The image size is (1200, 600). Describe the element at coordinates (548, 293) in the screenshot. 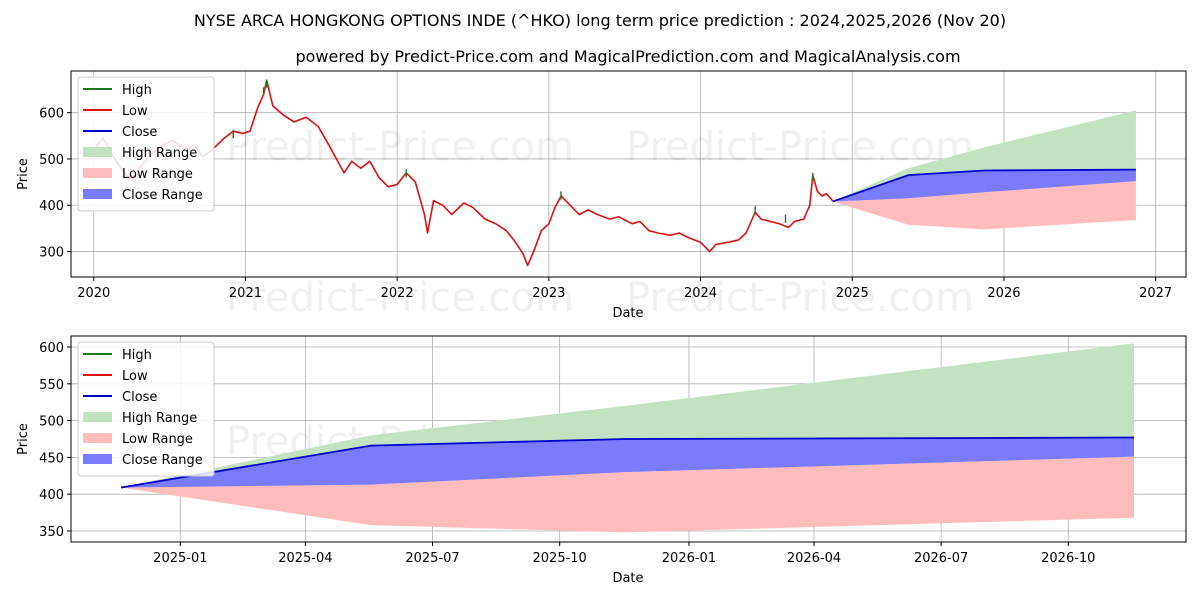

I see `top-x-tick-label-2023: 2023` at that location.